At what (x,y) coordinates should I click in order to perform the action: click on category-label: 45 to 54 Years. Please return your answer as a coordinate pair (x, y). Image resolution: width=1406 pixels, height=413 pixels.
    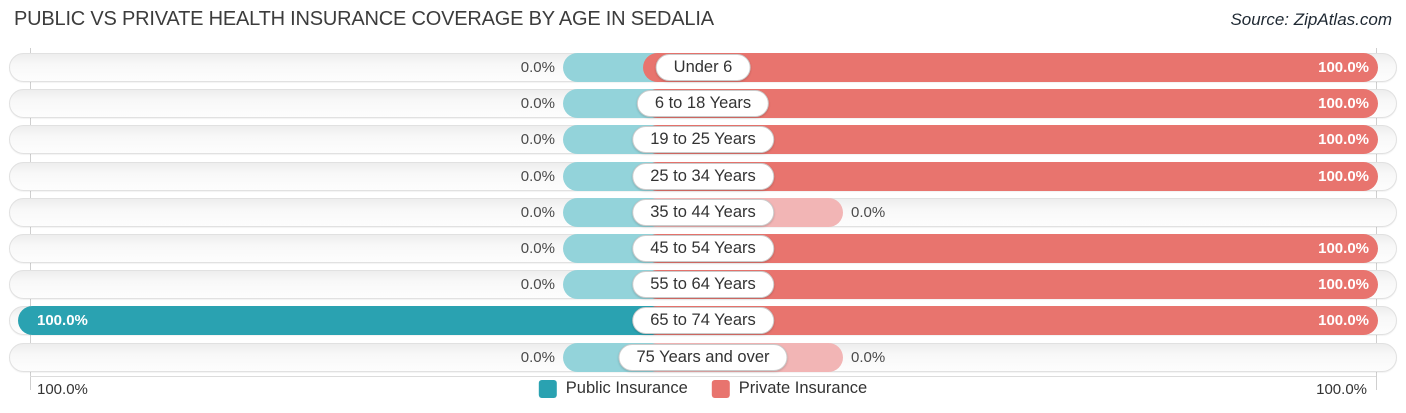
    Looking at the image, I should click on (703, 248).